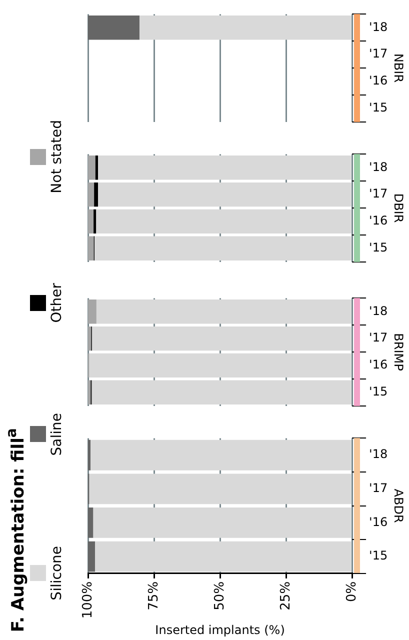  I want to click on y-axis-title: DBIR, so click(399, 208).